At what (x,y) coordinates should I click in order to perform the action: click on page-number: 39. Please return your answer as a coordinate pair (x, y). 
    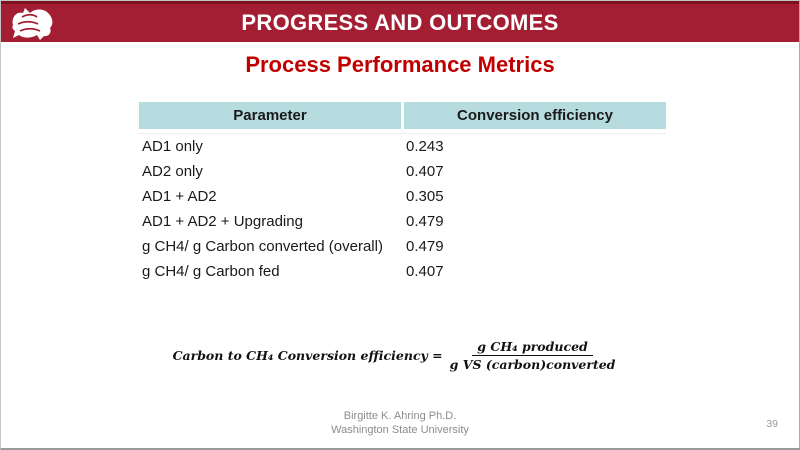
    Looking at the image, I should click on (772, 424).